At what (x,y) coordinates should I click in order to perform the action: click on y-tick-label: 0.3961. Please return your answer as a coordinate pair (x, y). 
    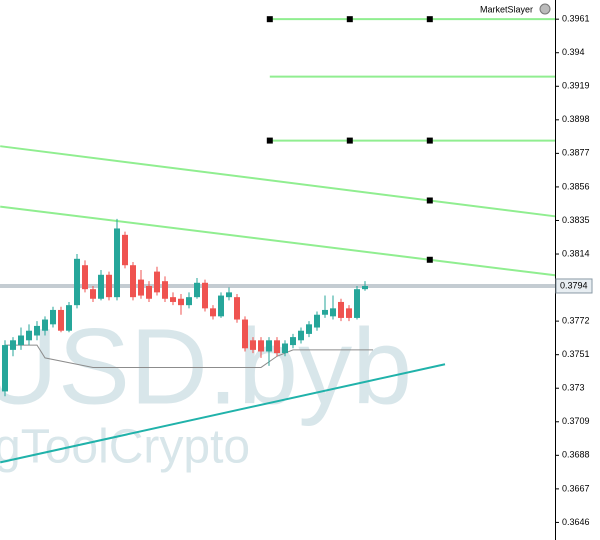
    Looking at the image, I should click on (576, 19).